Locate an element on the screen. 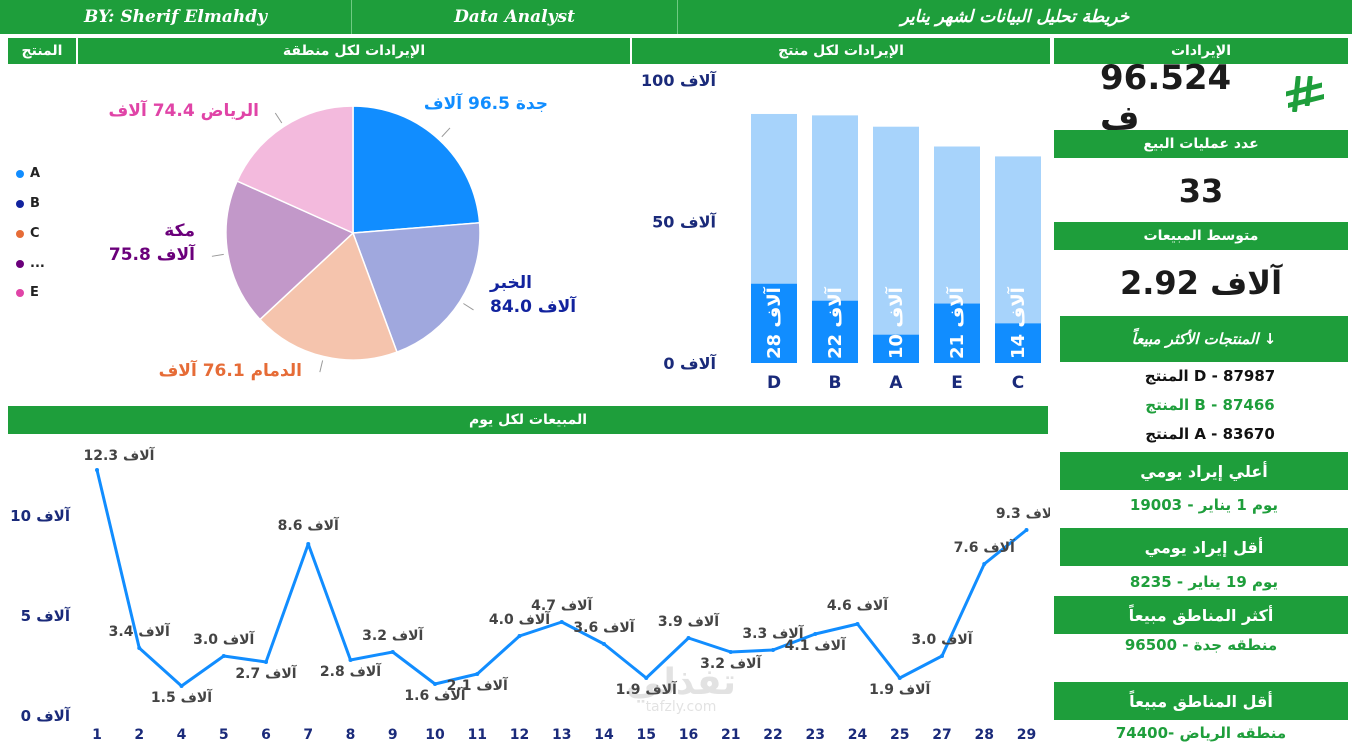  line-data-label: 3.4 آلاف is located at coordinates (140, 631).